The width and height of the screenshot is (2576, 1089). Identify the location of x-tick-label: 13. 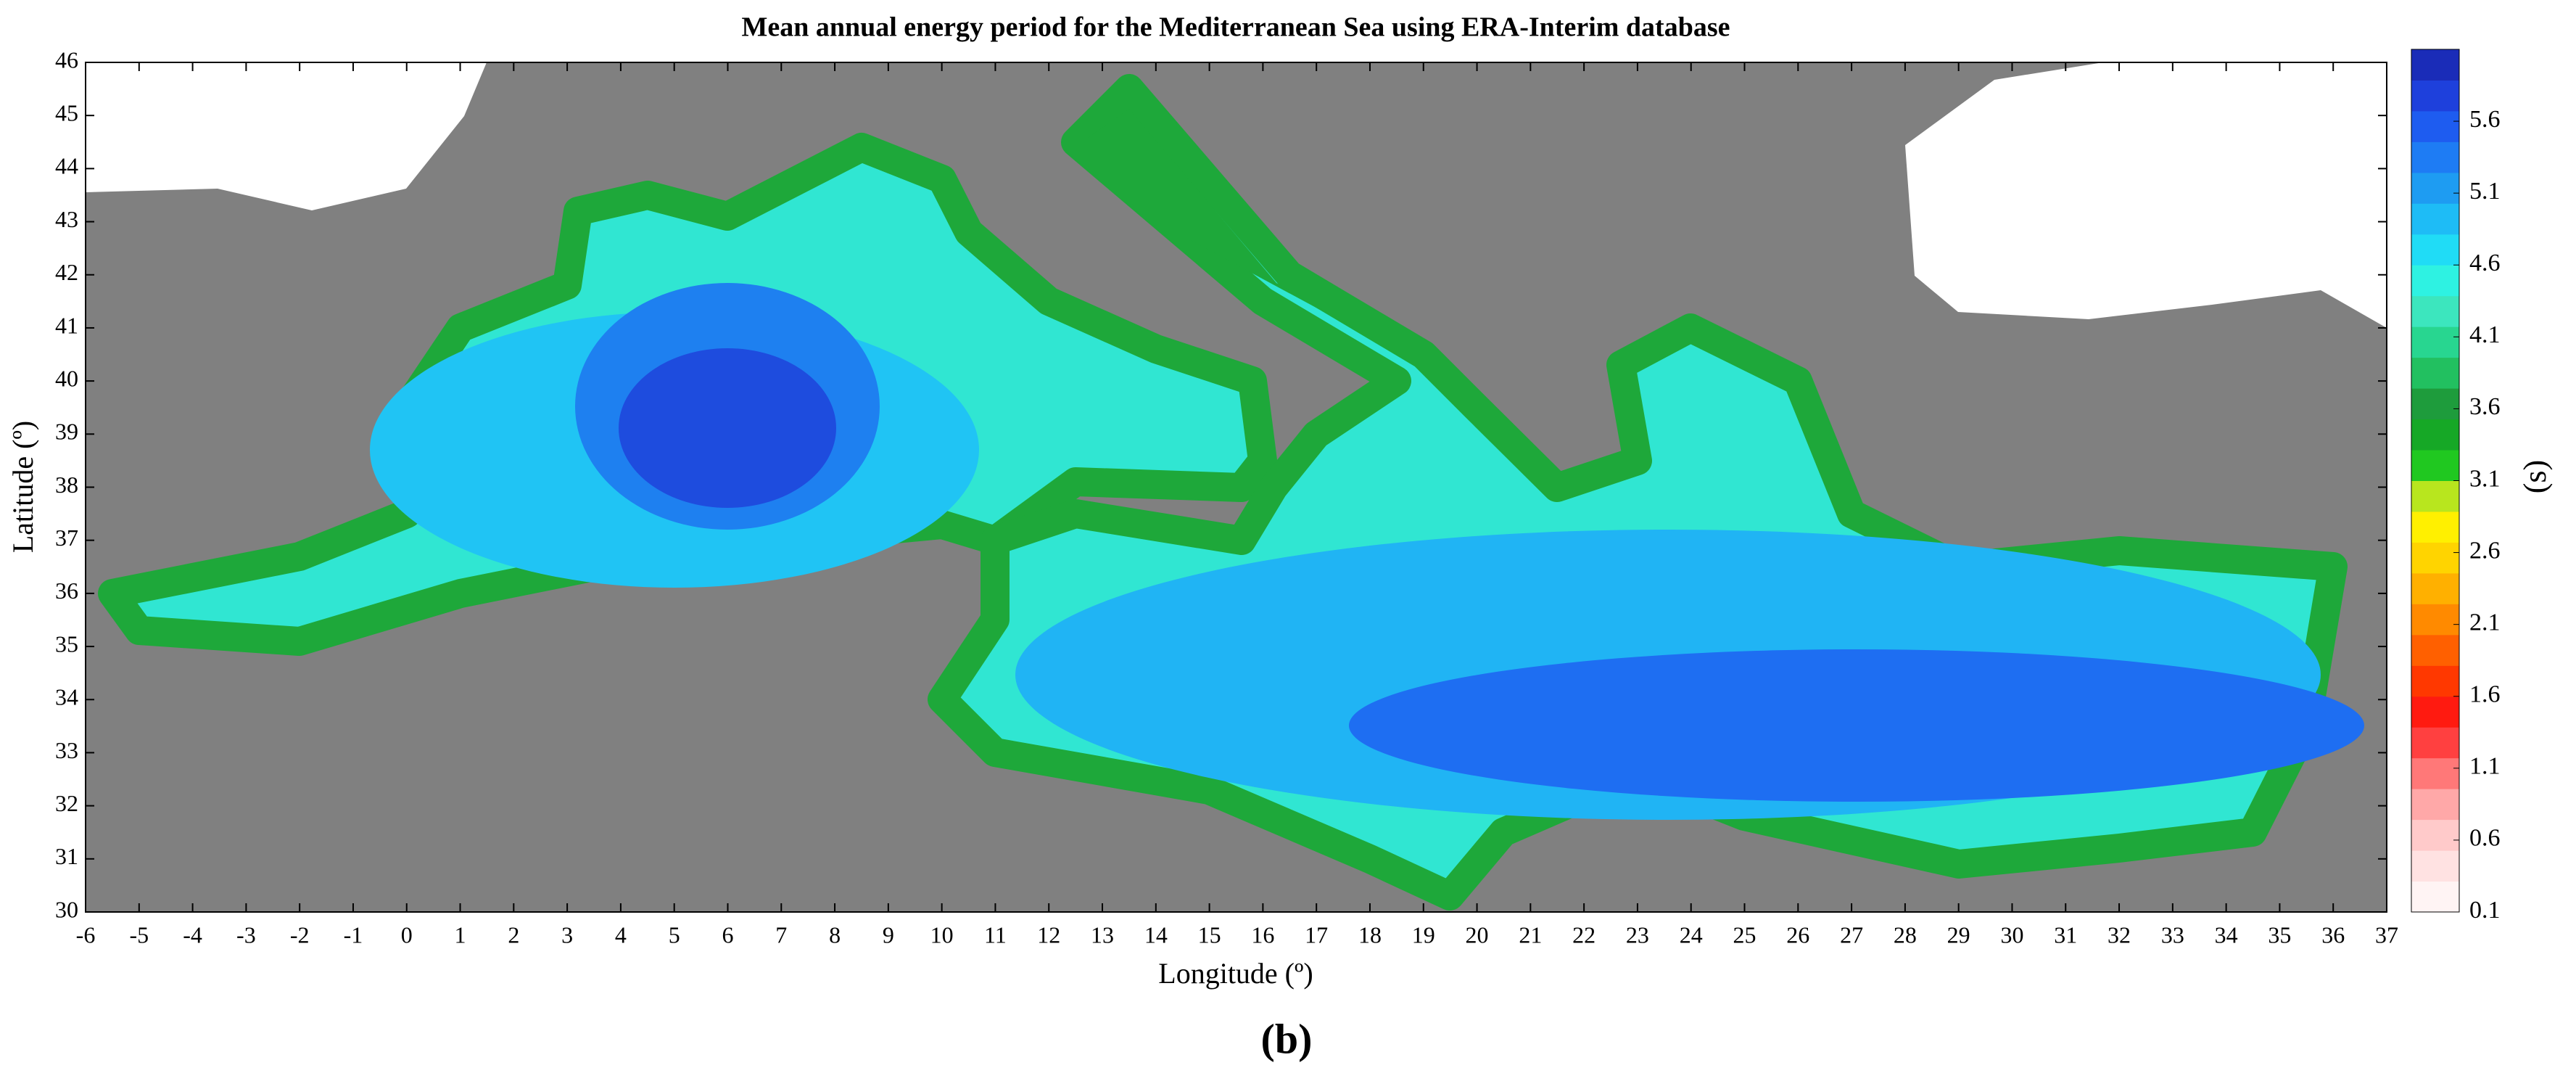
(1102, 934).